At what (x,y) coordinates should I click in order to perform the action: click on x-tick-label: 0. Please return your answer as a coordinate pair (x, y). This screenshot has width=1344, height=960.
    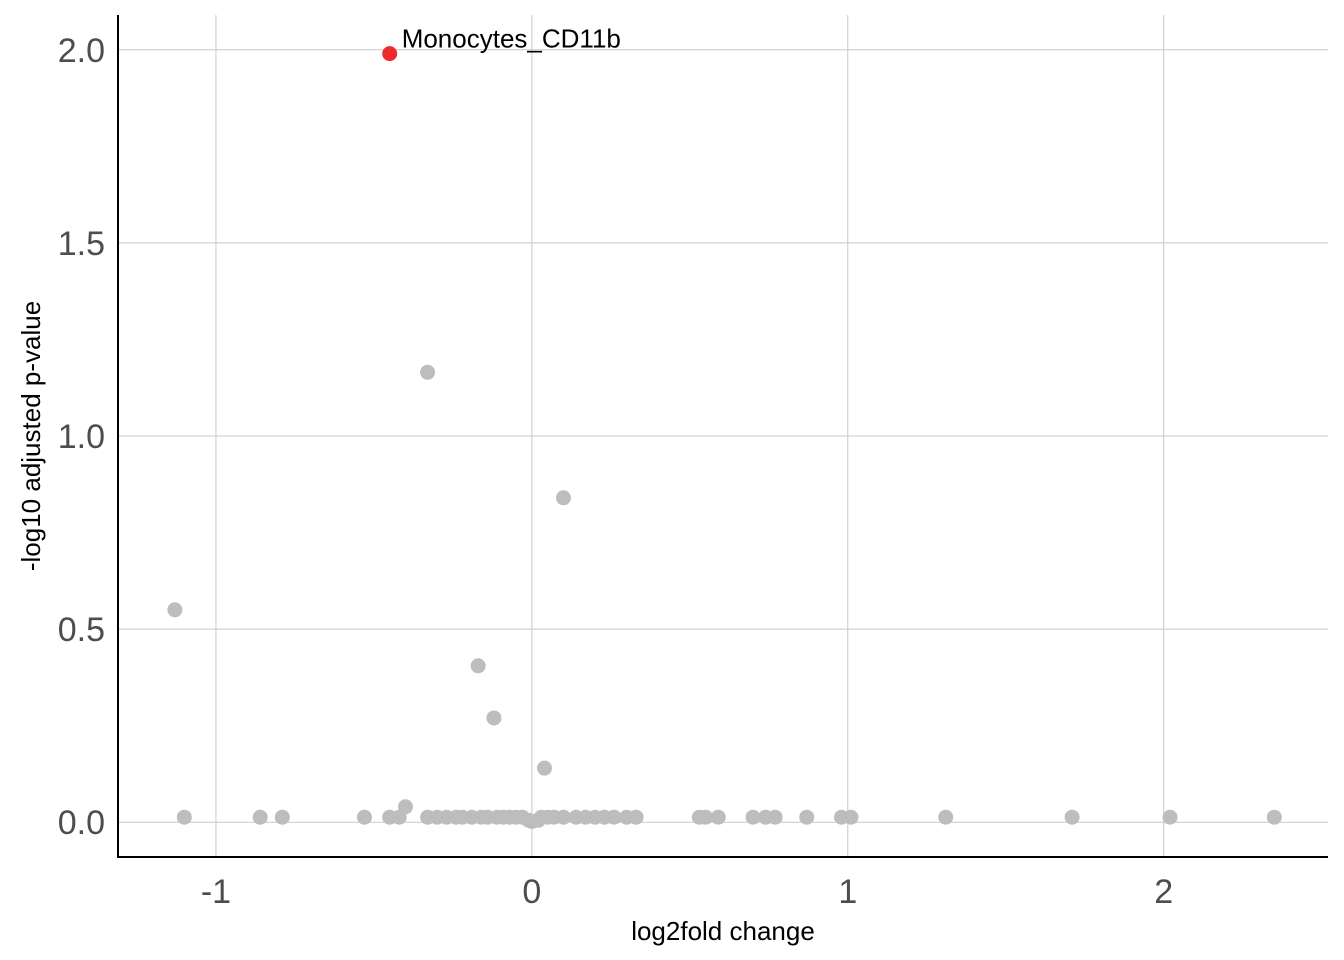
    Looking at the image, I should click on (531, 892).